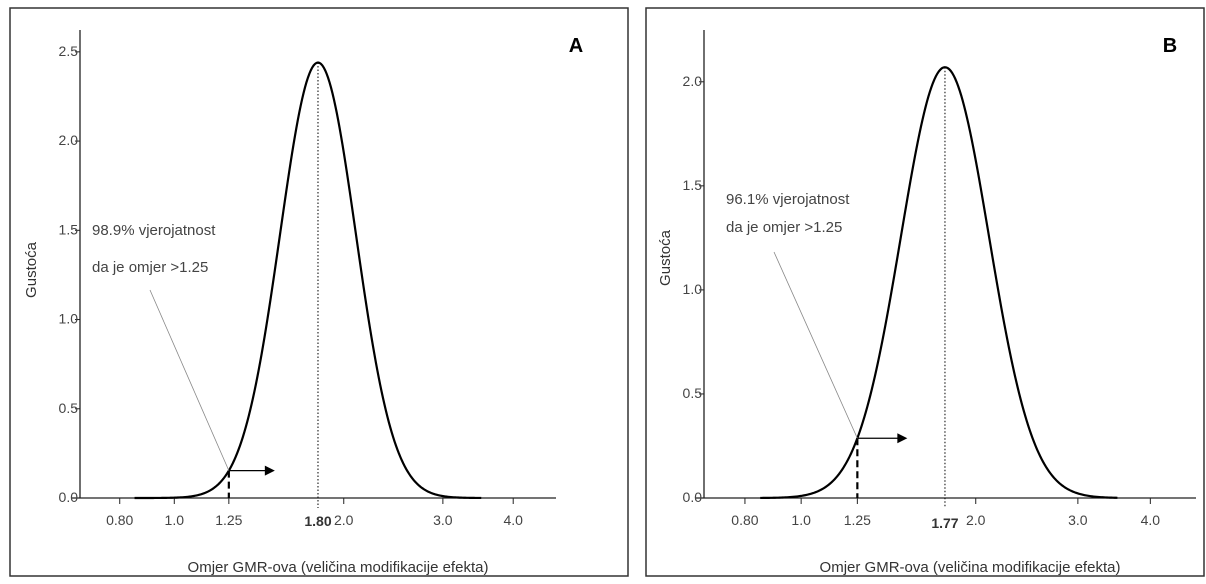 The width and height of the screenshot is (1206, 584). I want to click on mean-label: 1.80, so click(317, 521).